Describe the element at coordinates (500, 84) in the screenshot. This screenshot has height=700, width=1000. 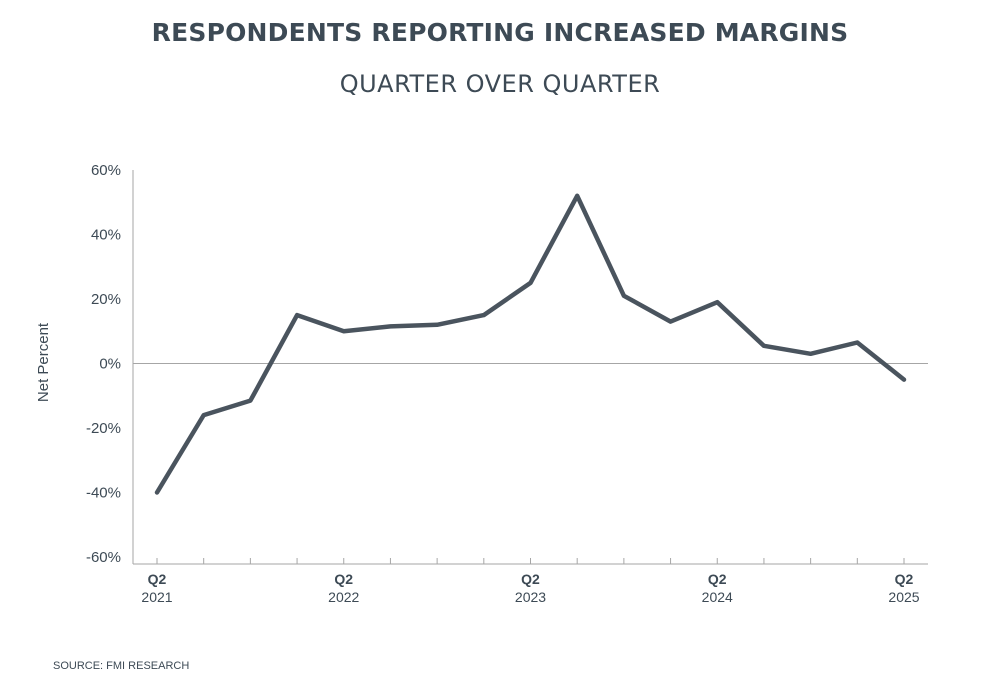
I see `chart-subtitle: QUARTER OVER QUARTER` at that location.